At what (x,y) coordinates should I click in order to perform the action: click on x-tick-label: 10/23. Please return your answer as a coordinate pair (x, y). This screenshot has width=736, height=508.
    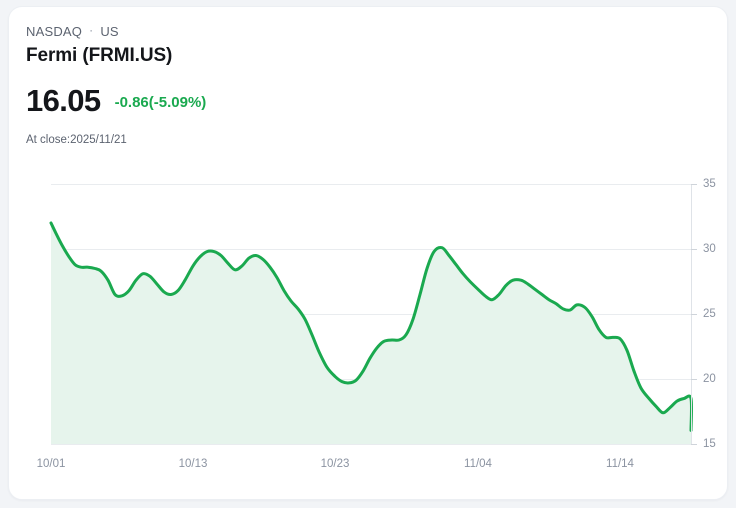
    Looking at the image, I should click on (335, 464).